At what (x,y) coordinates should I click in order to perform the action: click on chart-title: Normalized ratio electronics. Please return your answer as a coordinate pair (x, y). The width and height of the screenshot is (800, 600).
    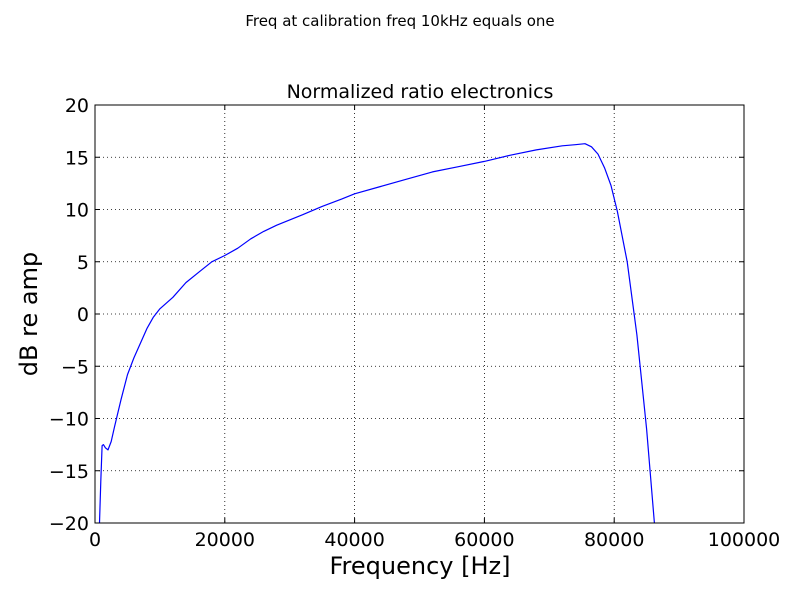
    Looking at the image, I should click on (420, 92).